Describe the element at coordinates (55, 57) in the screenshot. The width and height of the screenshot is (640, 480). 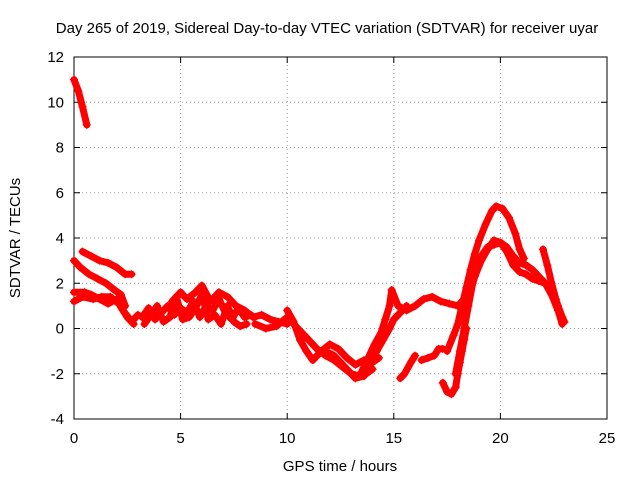
I see `y-tick-label: 12` at that location.